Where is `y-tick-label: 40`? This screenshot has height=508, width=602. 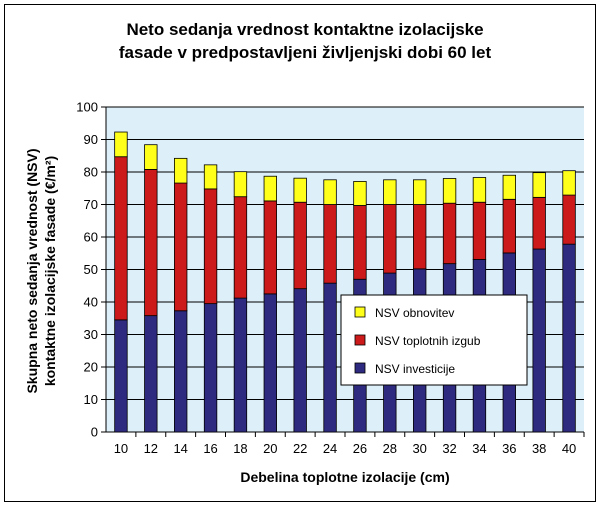
y-tick-label: 40 is located at coordinates (91, 302).